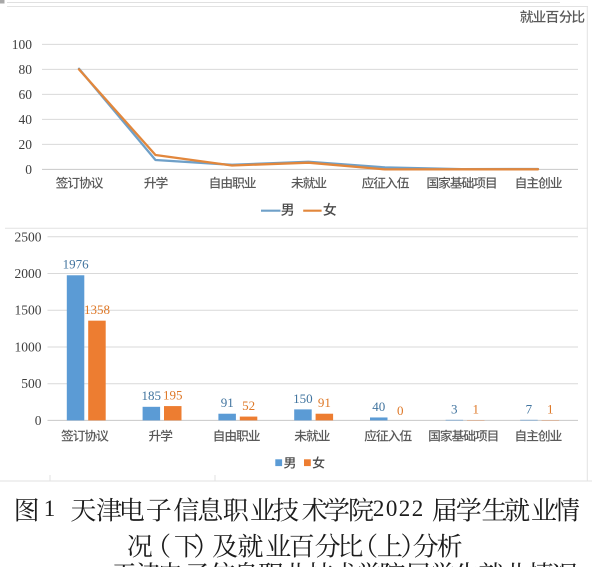 This screenshot has height=567, width=600. What do you see at coordinates (26, 69) in the screenshot?
I see `svg-text: 80` at bounding box center [26, 69].